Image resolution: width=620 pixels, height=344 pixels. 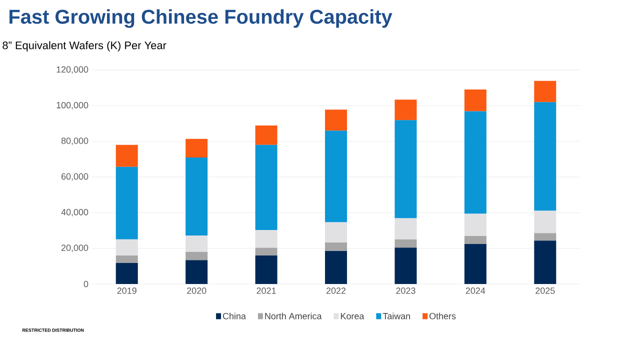 I want to click on x-tick-label: 2019, so click(x=126, y=291).